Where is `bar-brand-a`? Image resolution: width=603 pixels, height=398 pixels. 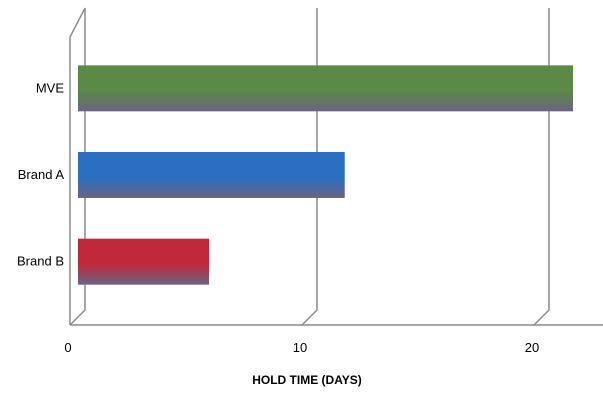 bar-brand-a is located at coordinates (211, 175).